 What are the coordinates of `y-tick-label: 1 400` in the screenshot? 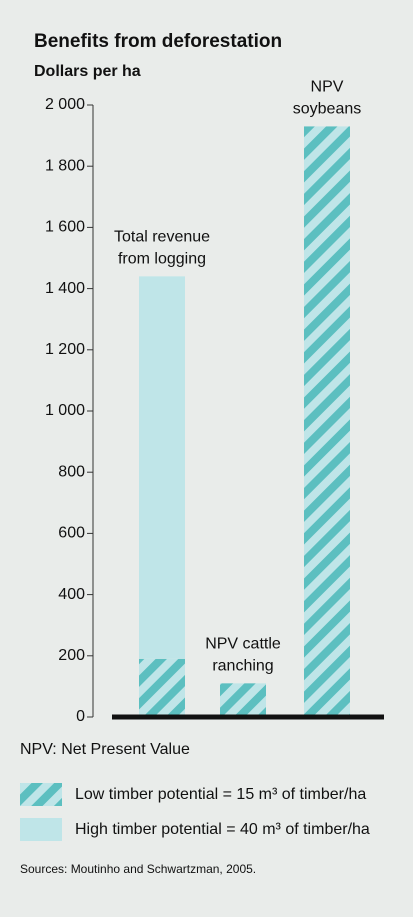 It's located at (65, 288).